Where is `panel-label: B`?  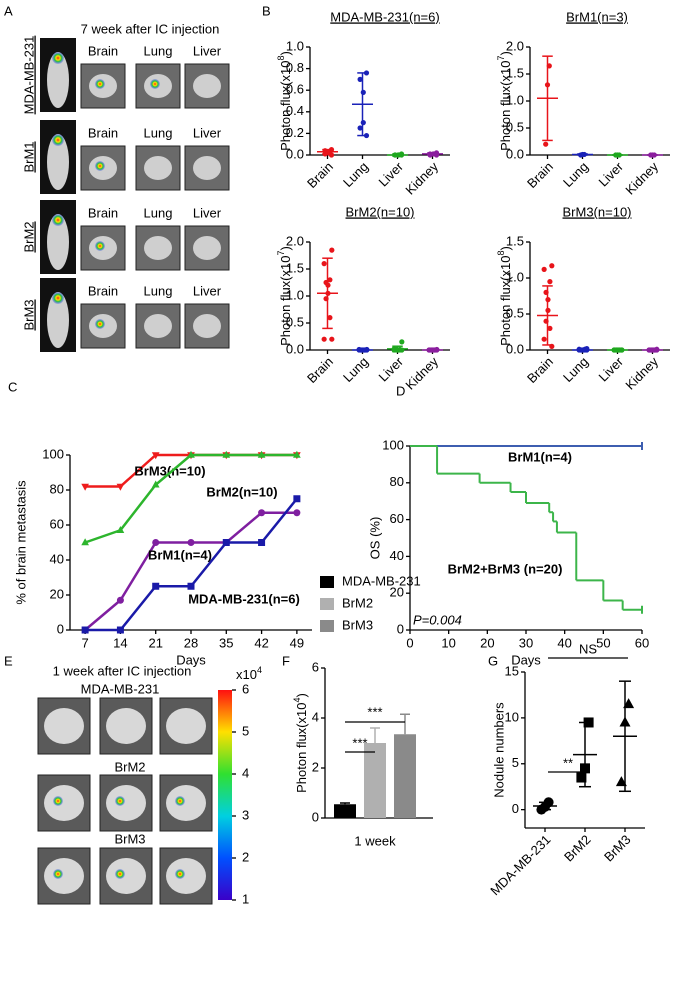
panel-label: B is located at coordinates (266, 10).